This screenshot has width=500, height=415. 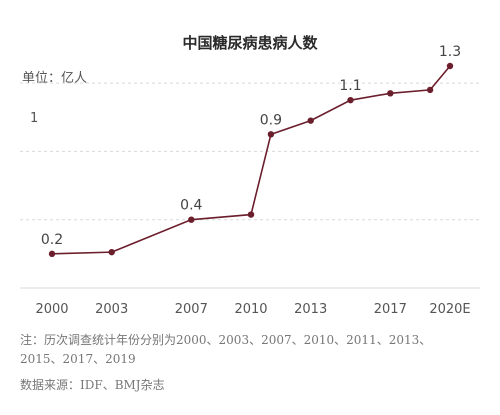 I want to click on chart-title: 中国糖尿病患病人数, so click(x=250, y=43).